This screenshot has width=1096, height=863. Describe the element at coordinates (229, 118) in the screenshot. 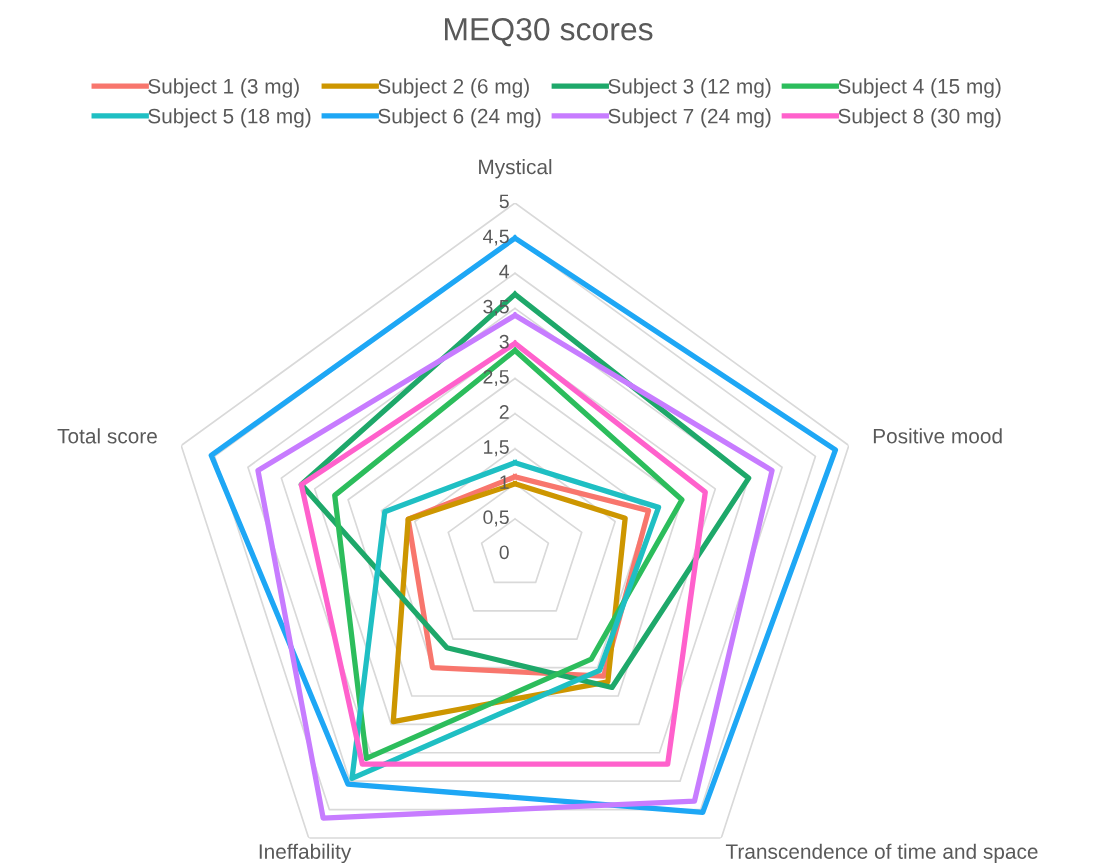

I see `legend-label: Subject 5 (18 mg)` at that location.